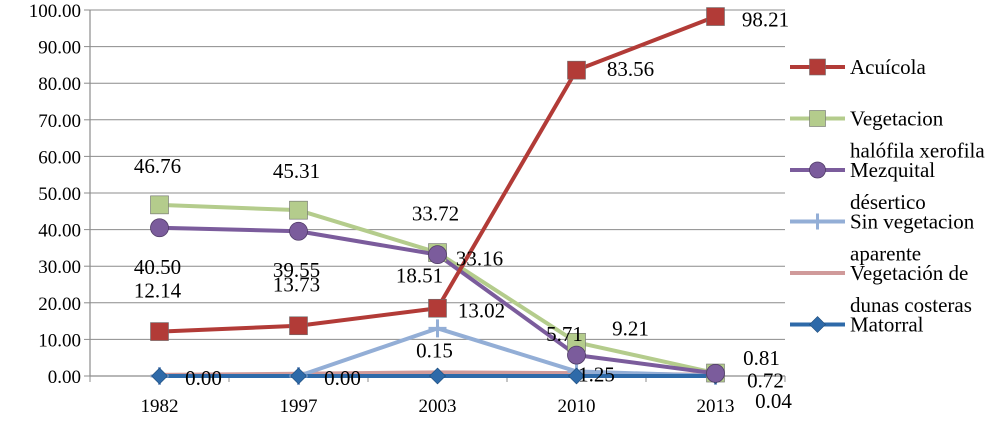 The image size is (1007, 423). Describe the element at coordinates (59, 340) in the screenshot. I see `y-tick-label: 10.00` at that location.